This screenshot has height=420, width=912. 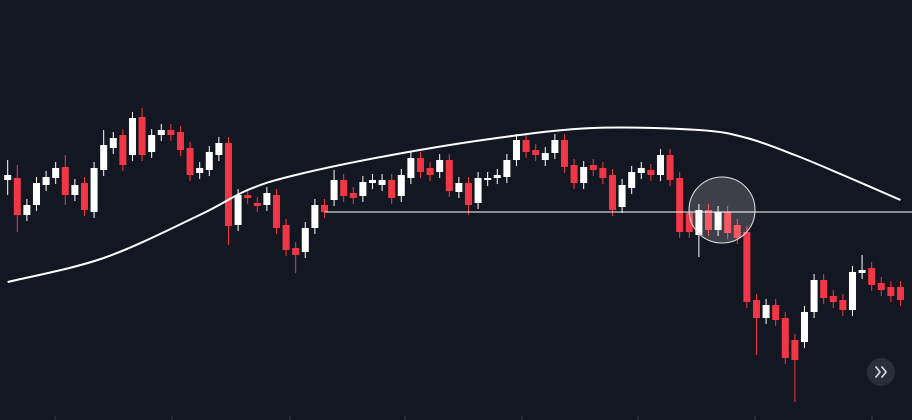 I want to click on highlight-circle, so click(x=722, y=210).